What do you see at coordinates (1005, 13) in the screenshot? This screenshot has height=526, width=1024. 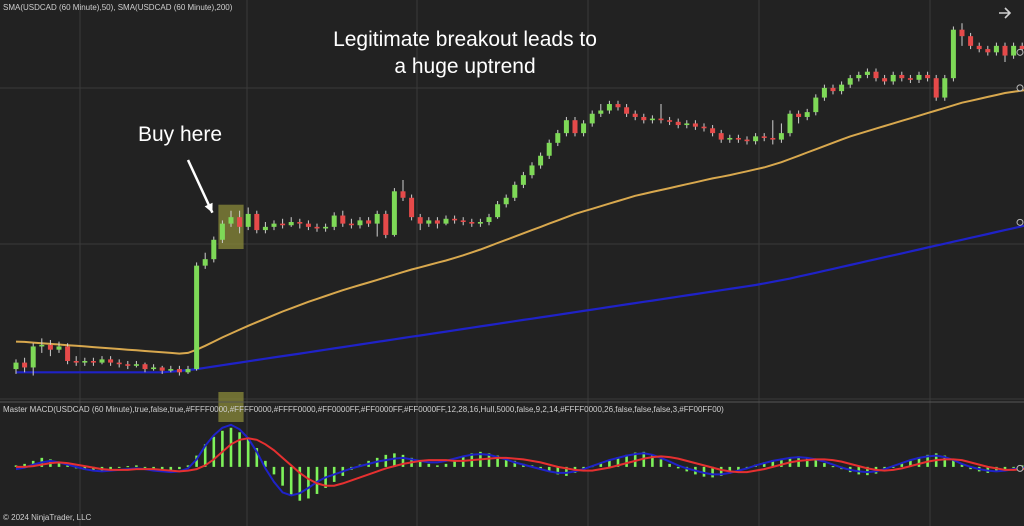 I see `arrow-right-icon` at bounding box center [1005, 13].